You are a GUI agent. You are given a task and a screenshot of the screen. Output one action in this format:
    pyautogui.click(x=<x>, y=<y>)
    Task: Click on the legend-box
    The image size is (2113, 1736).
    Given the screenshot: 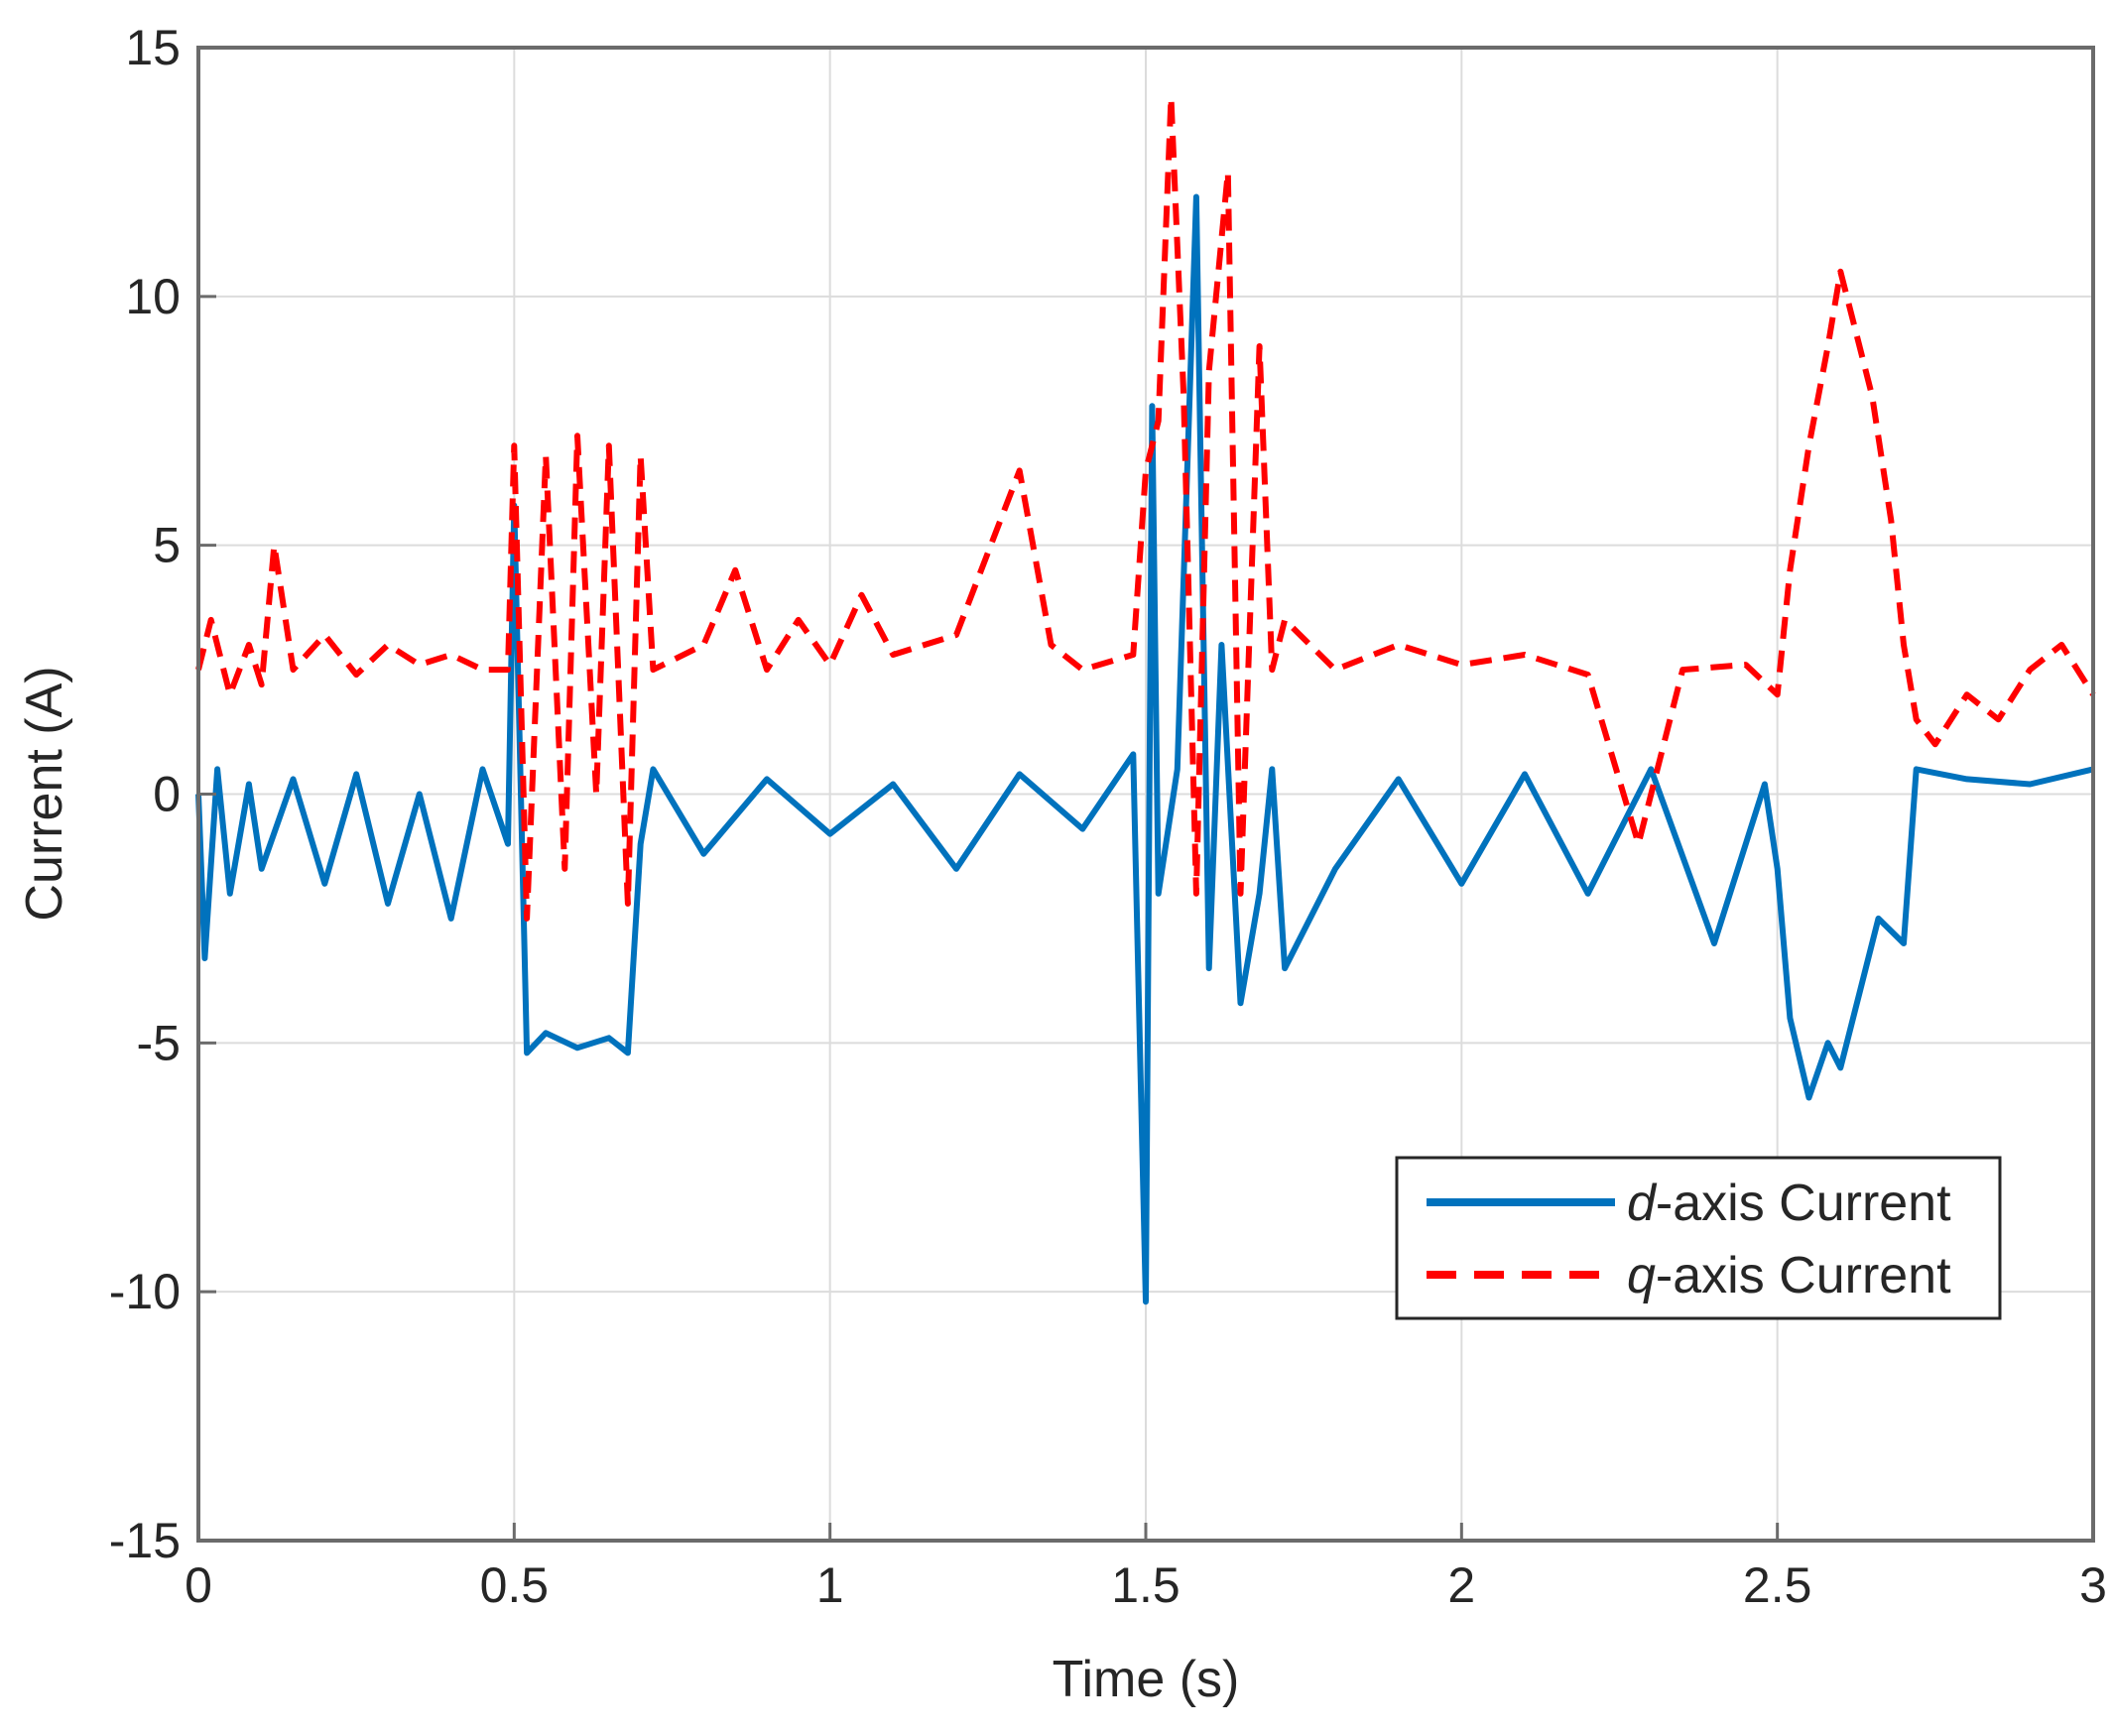 What is the action you would take?
    pyautogui.click(x=1698, y=1238)
    